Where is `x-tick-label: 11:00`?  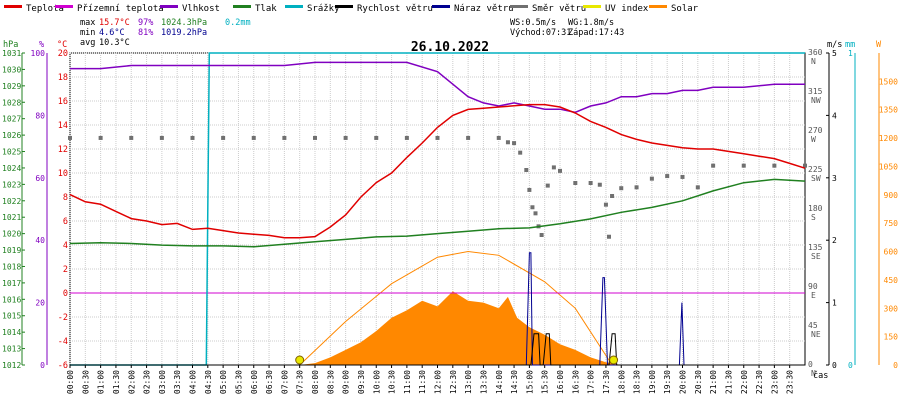
x-tick-label: 11:00 is located at coordinates (407, 382).